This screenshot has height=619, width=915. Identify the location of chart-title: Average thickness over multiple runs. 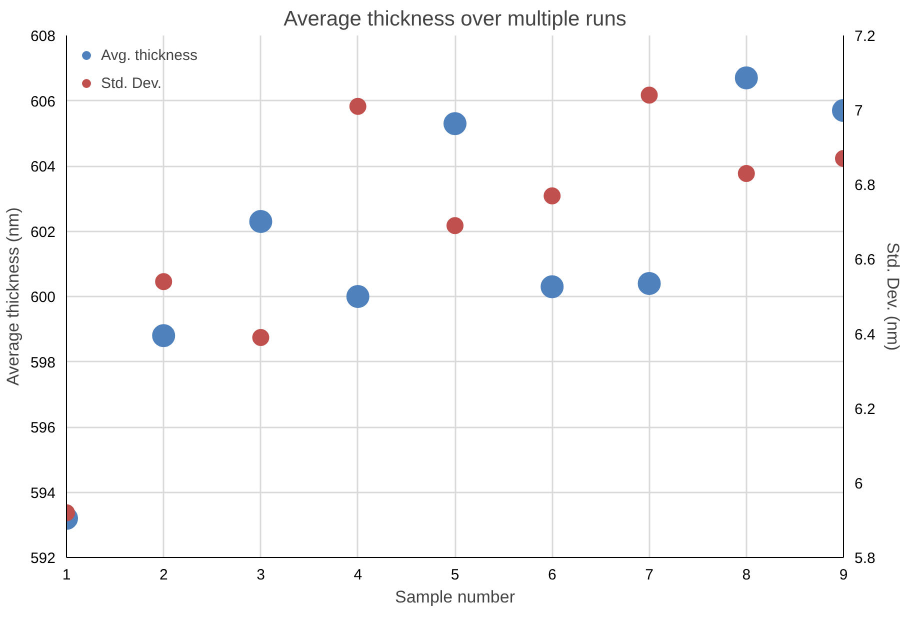
(455, 19).